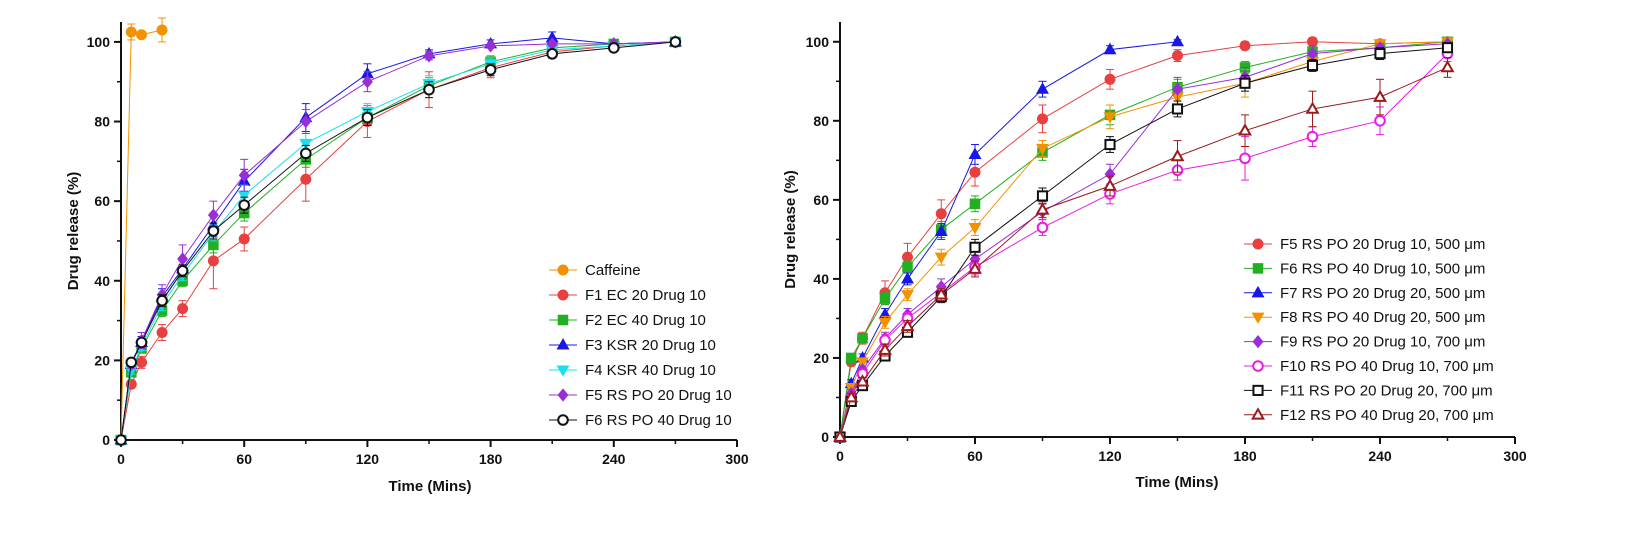 This screenshot has width=1648, height=551. Describe the element at coordinates (121, 459) in the screenshot. I see `x-tick-label: 0` at that location.